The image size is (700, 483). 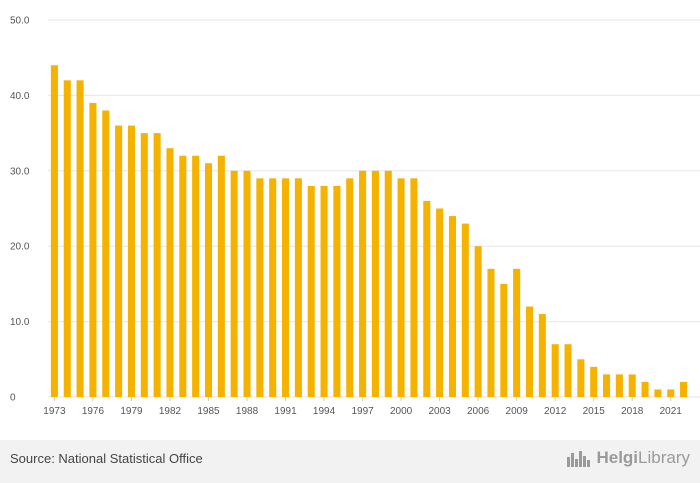 What do you see at coordinates (80, 238) in the screenshot?
I see `bar-1975` at bounding box center [80, 238].